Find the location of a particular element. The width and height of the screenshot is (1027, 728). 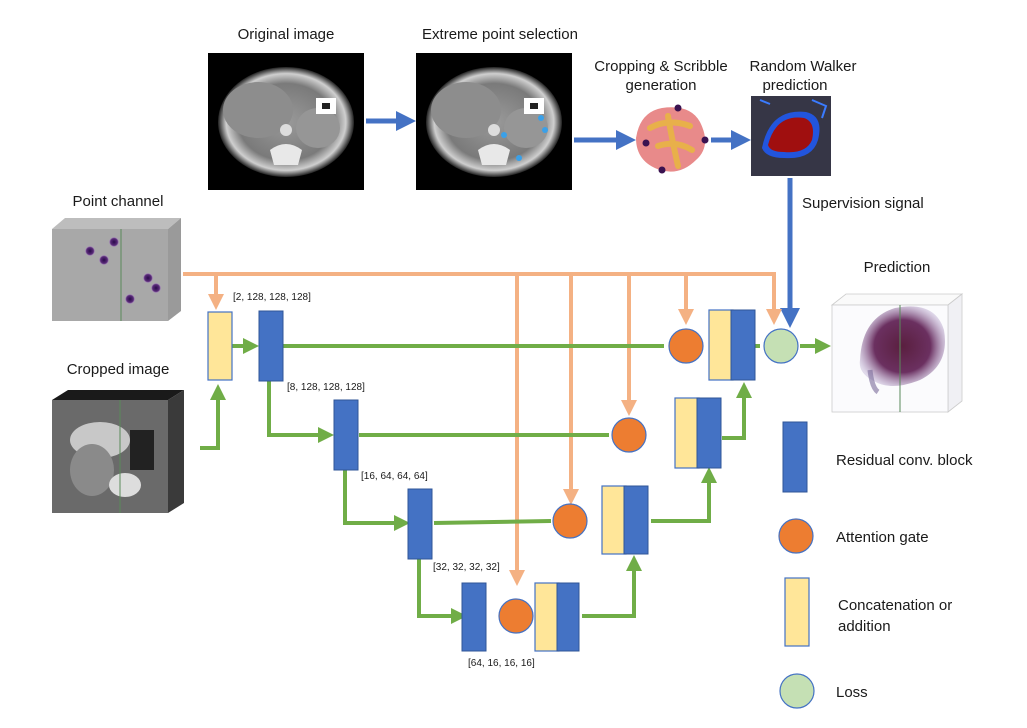

legend-attention-label: Attention gate is located at coordinates (882, 537).